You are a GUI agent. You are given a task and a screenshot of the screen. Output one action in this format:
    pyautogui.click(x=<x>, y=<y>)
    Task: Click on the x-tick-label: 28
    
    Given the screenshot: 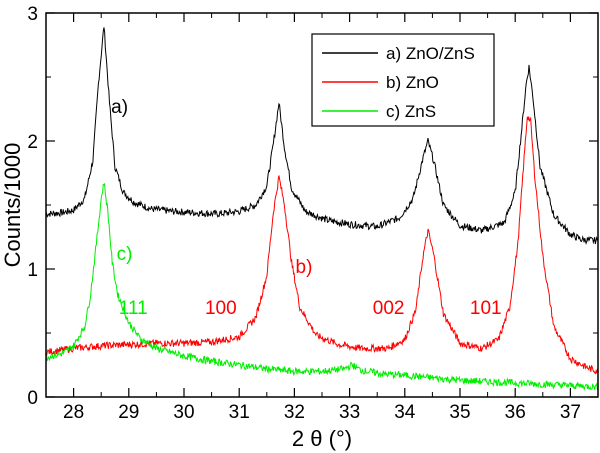 What is the action you would take?
    pyautogui.click(x=73, y=412)
    